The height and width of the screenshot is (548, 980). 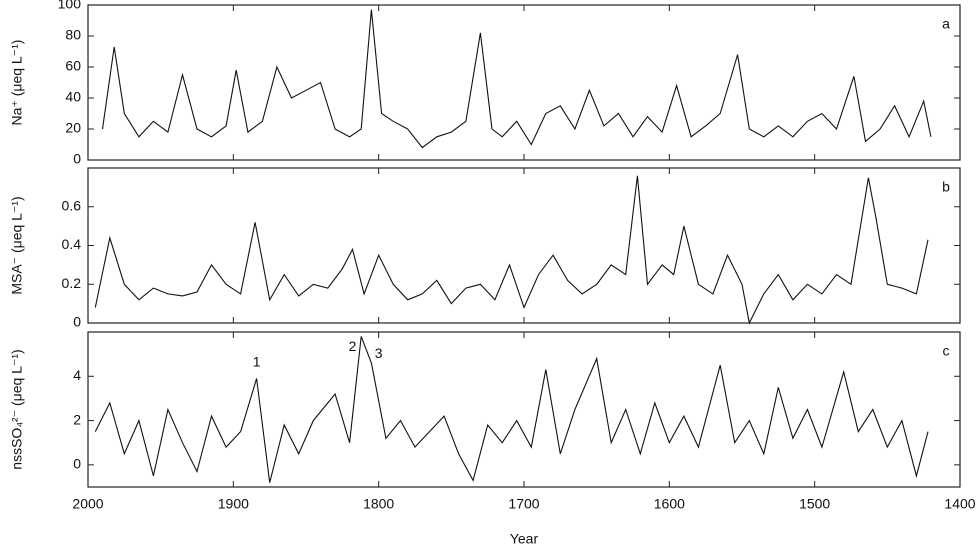 I want to click on annotation: 2, so click(x=353, y=346).